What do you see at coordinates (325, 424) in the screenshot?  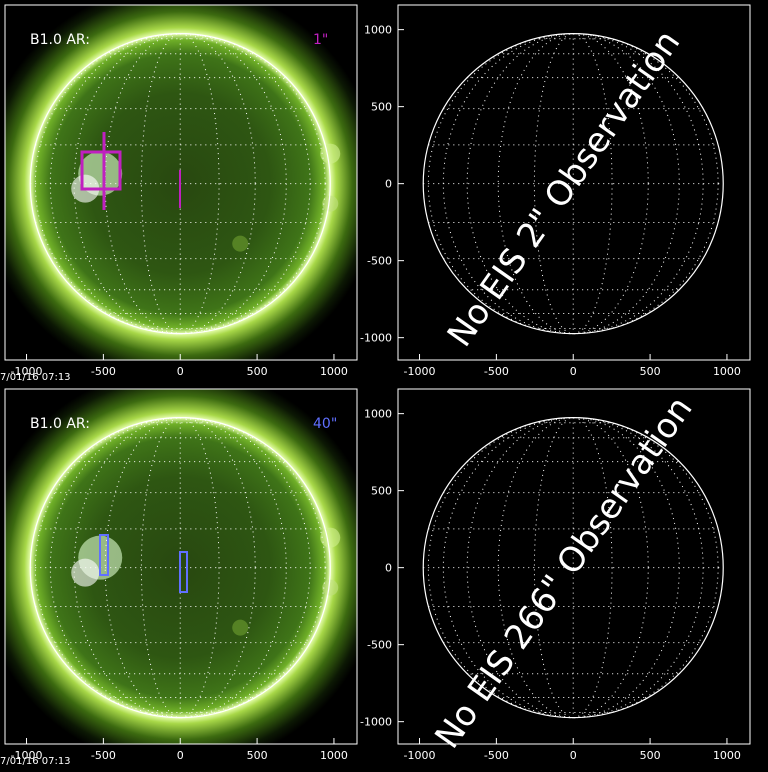 I see `resolution-label: 40"` at bounding box center [325, 424].